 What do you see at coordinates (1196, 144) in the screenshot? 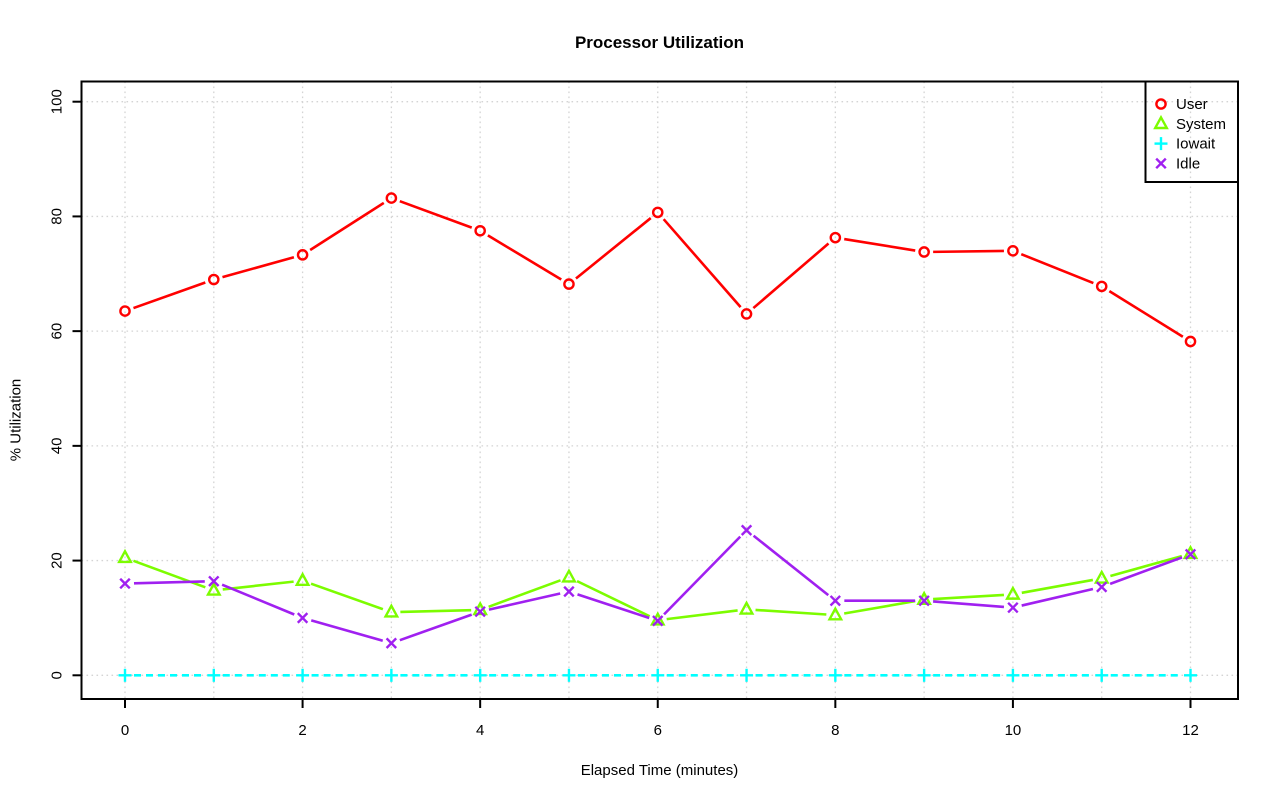
I see `legend-label-iowait: Iowait` at bounding box center [1196, 144].